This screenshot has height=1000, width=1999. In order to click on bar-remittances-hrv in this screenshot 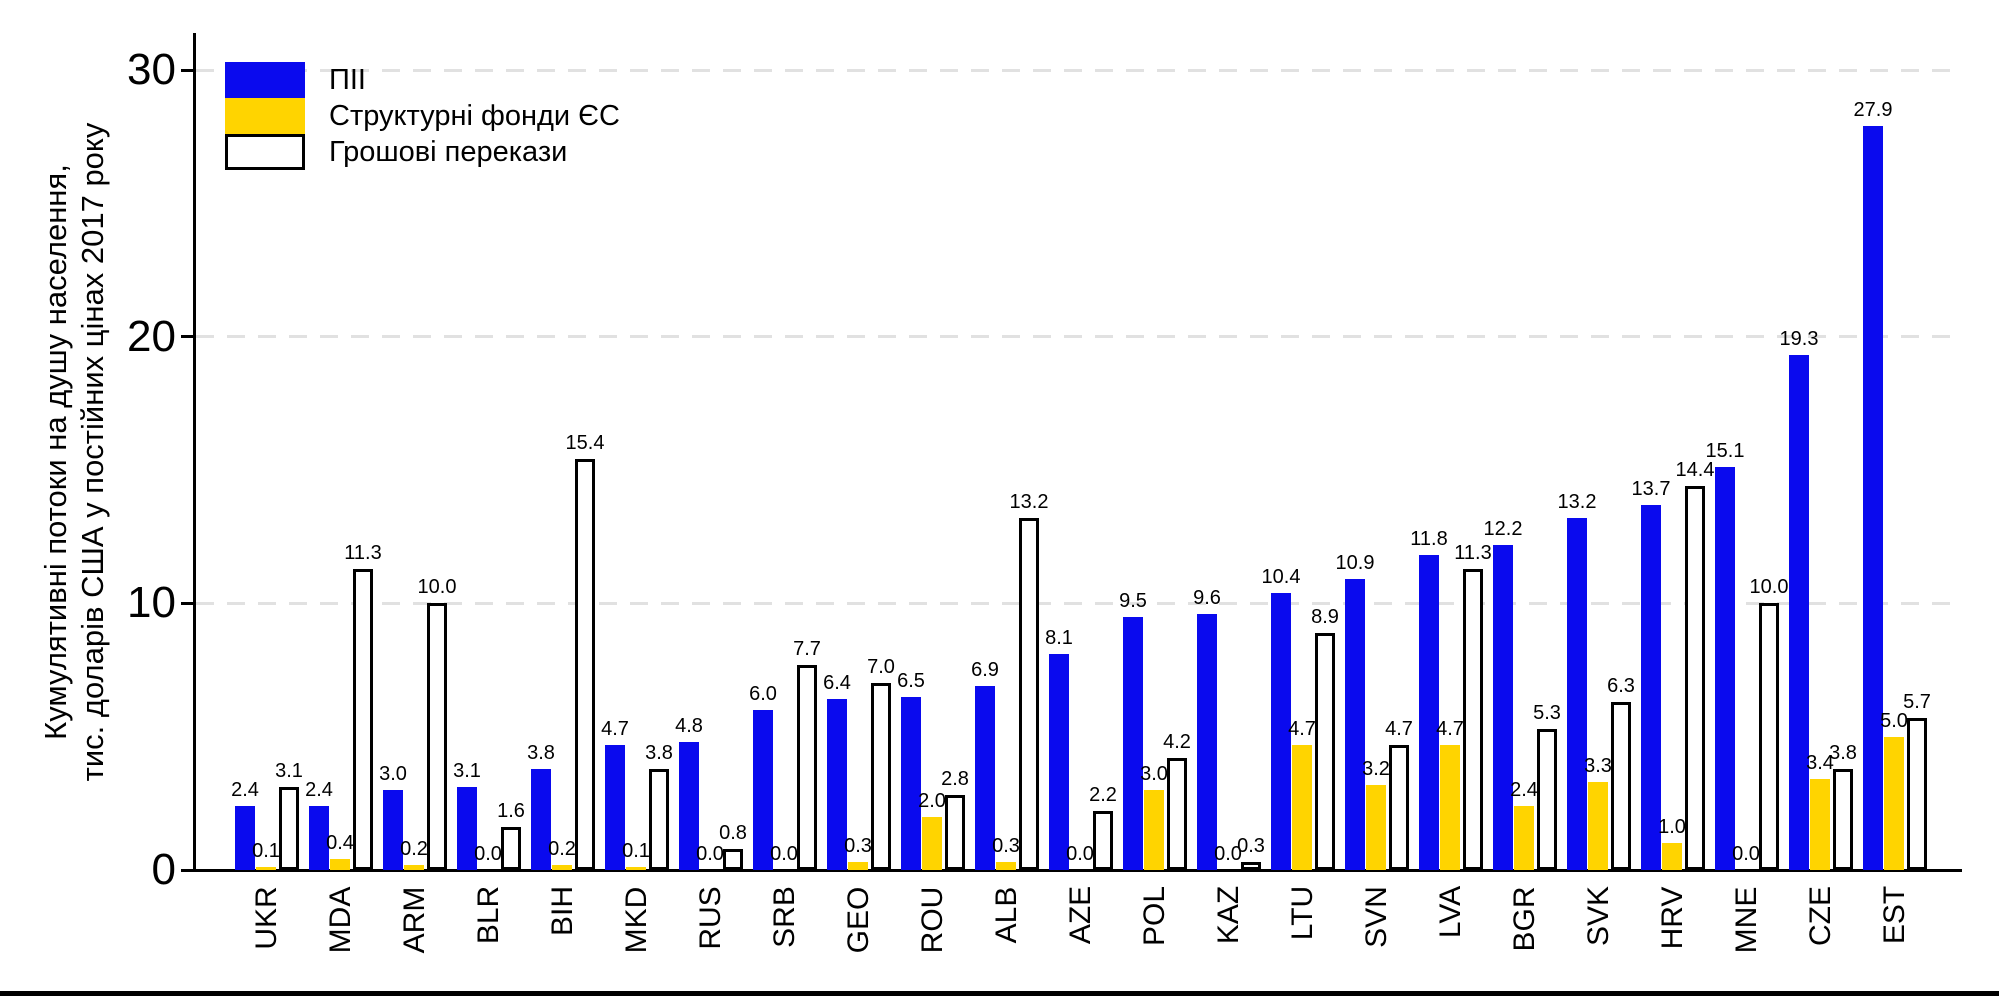, I will do `click(1695, 678)`.